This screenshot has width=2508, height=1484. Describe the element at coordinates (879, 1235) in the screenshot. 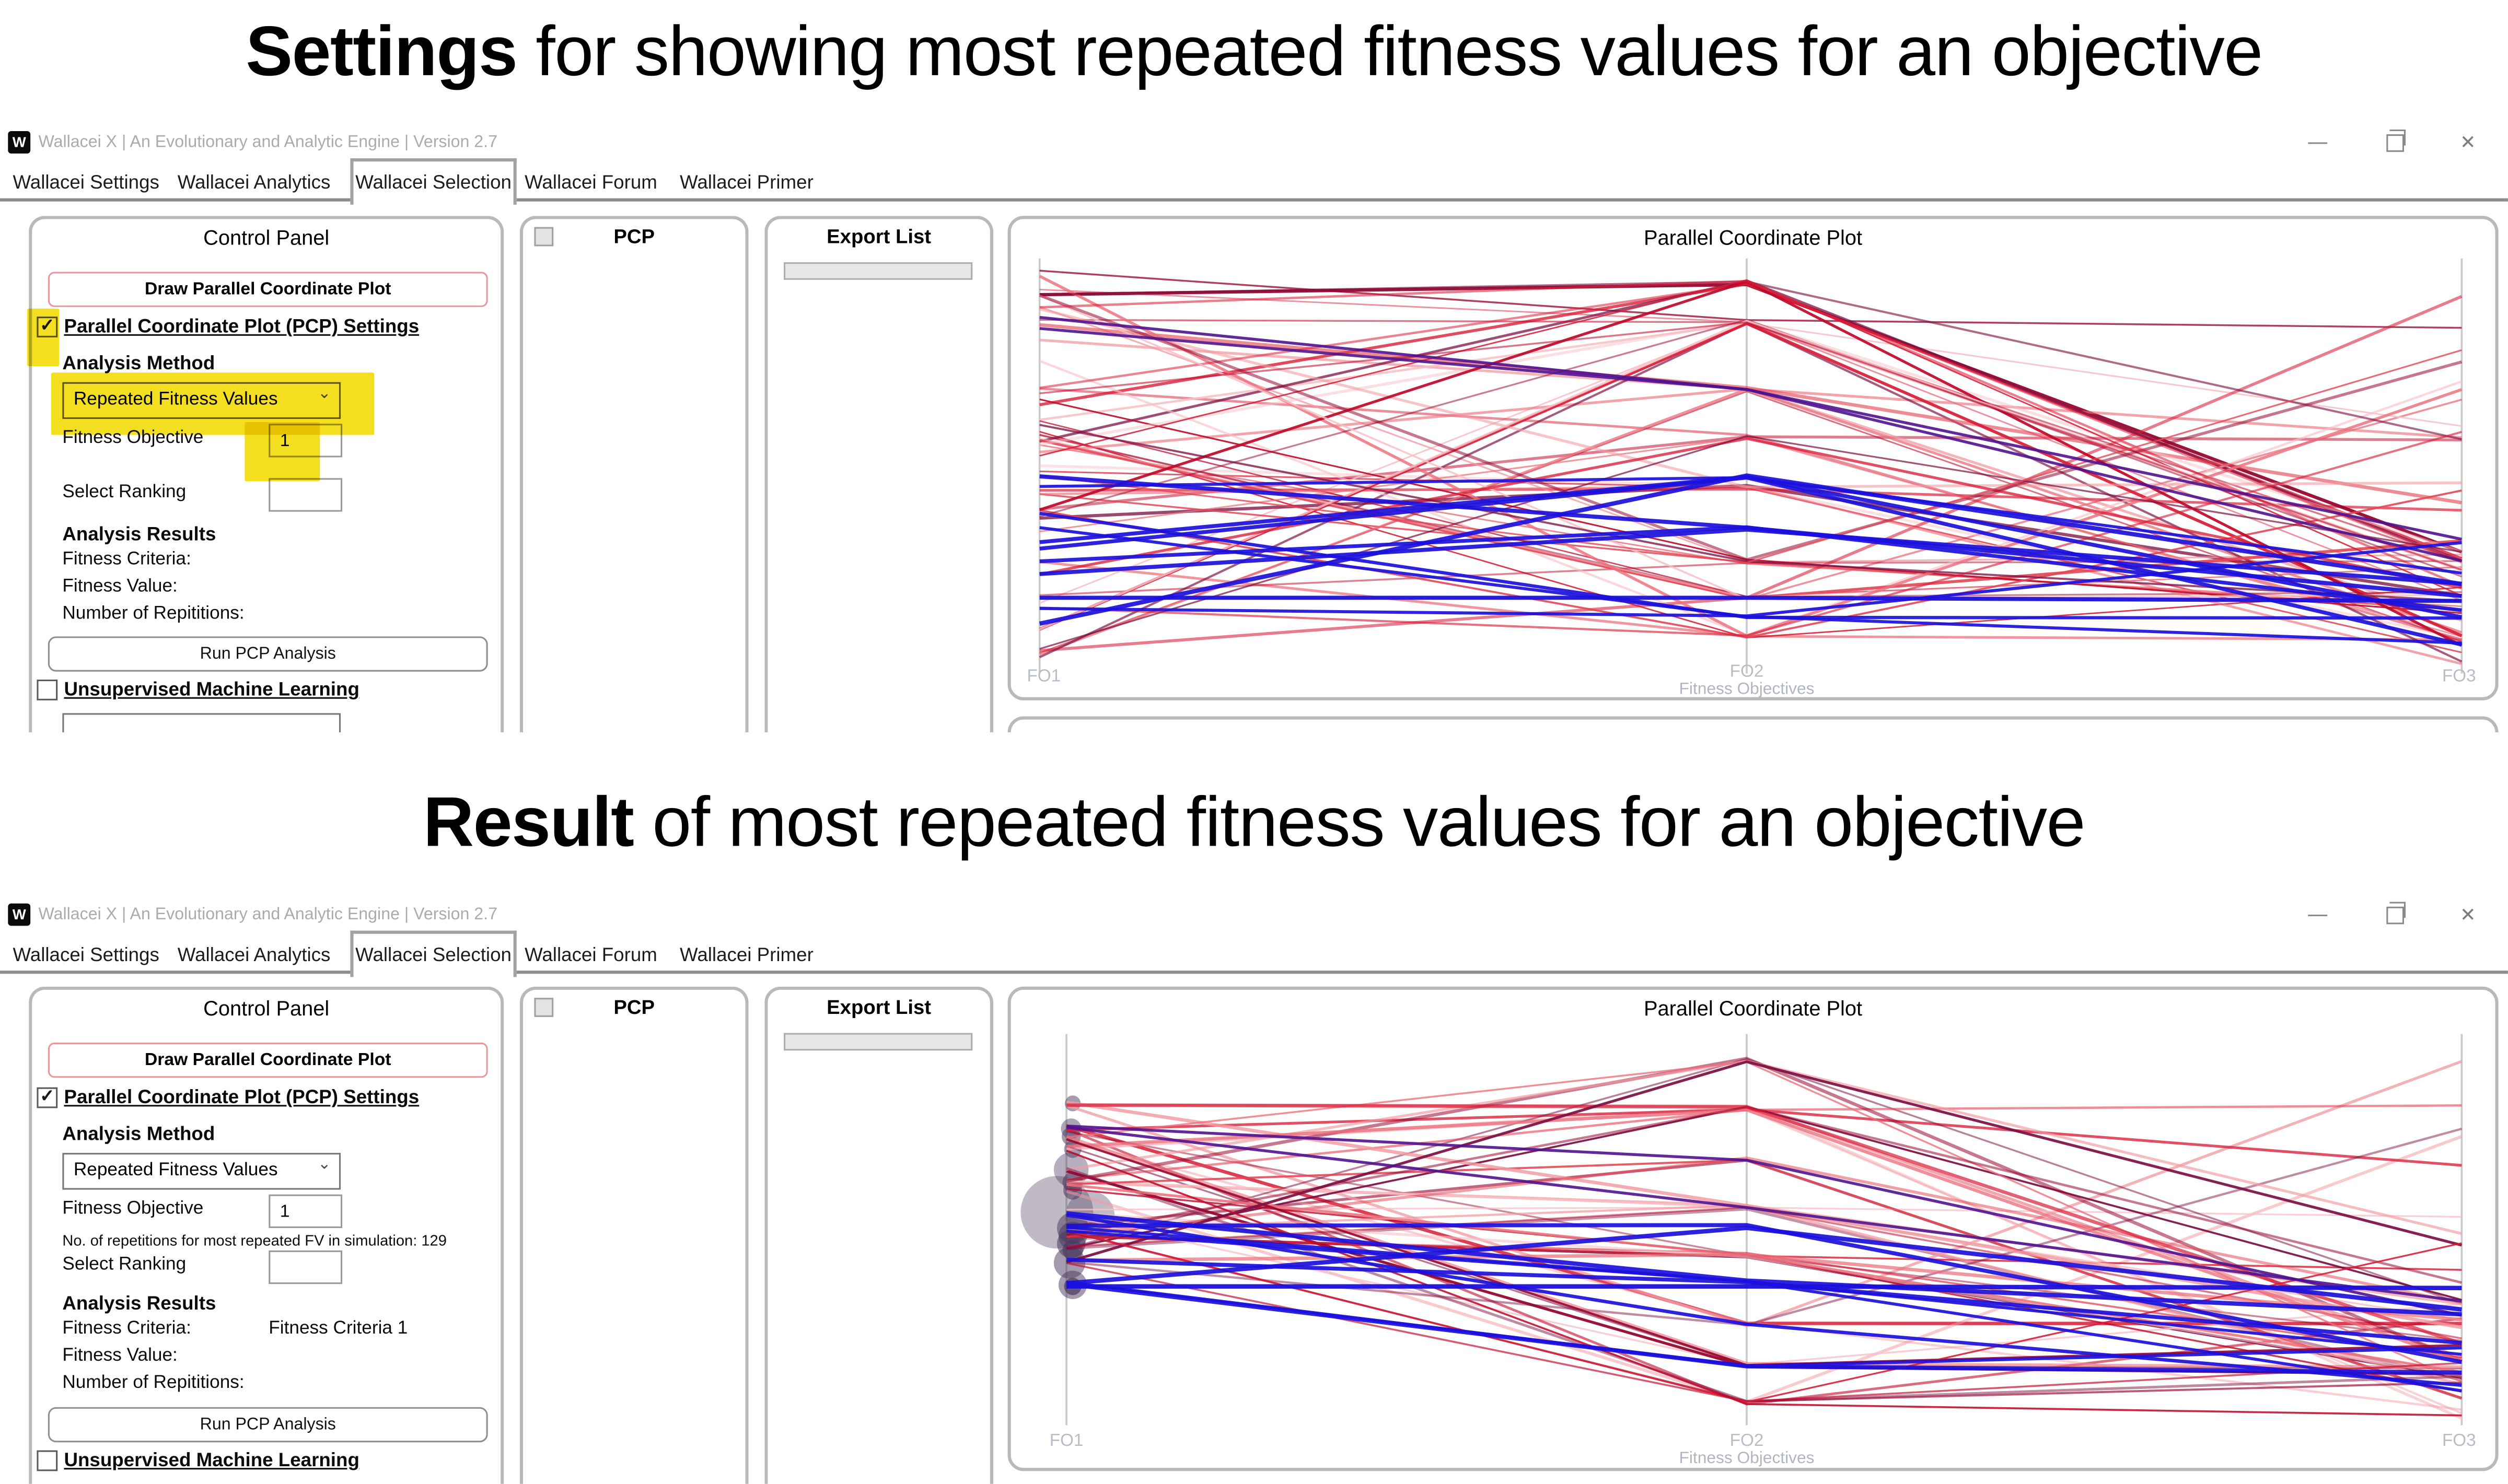

I see `export-list-panel: Export List` at that location.